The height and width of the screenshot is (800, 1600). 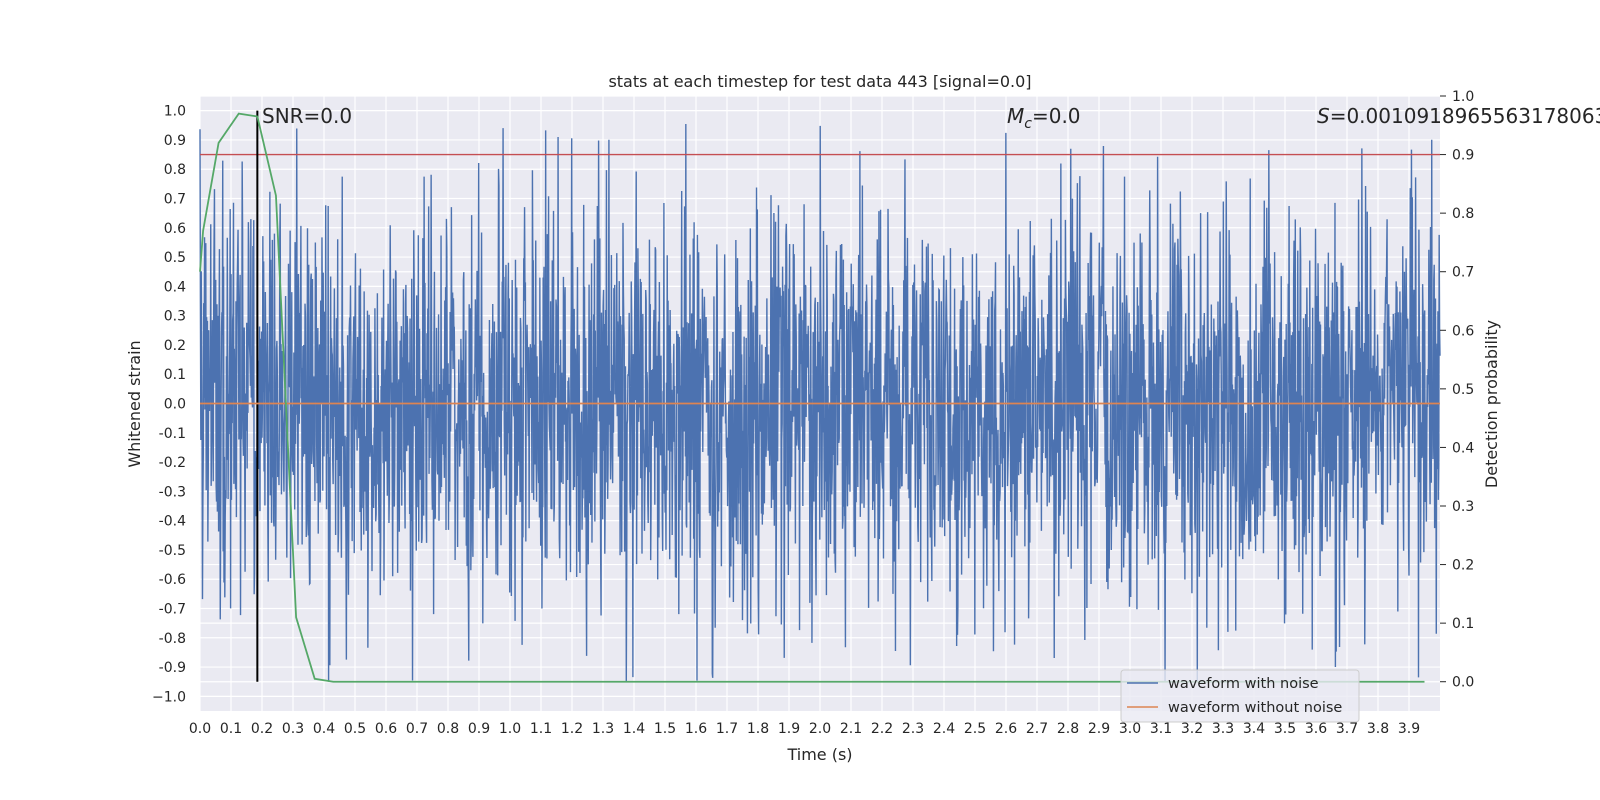 What do you see at coordinates (1463, 331) in the screenshot?
I see `y2-tick-label: 0.6` at bounding box center [1463, 331].